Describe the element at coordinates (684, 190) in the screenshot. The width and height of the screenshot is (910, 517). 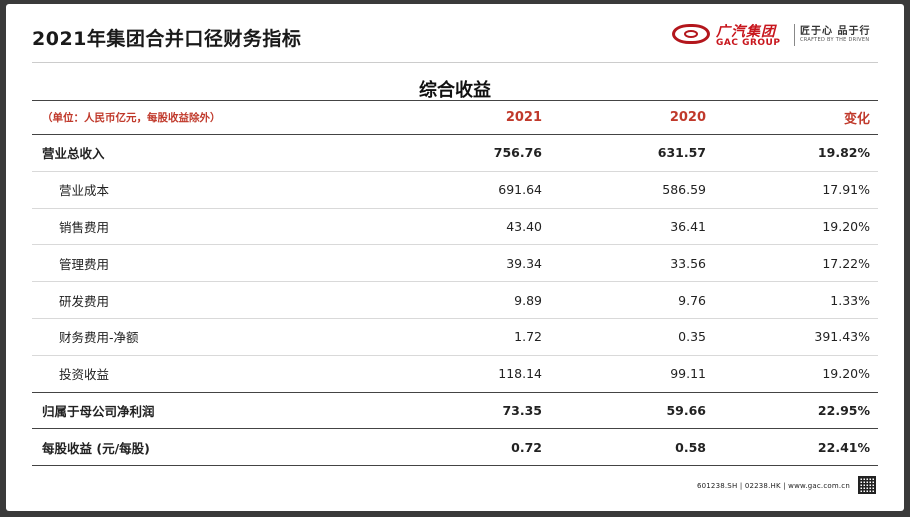
I see `cell-2020: 586.59` at that location.